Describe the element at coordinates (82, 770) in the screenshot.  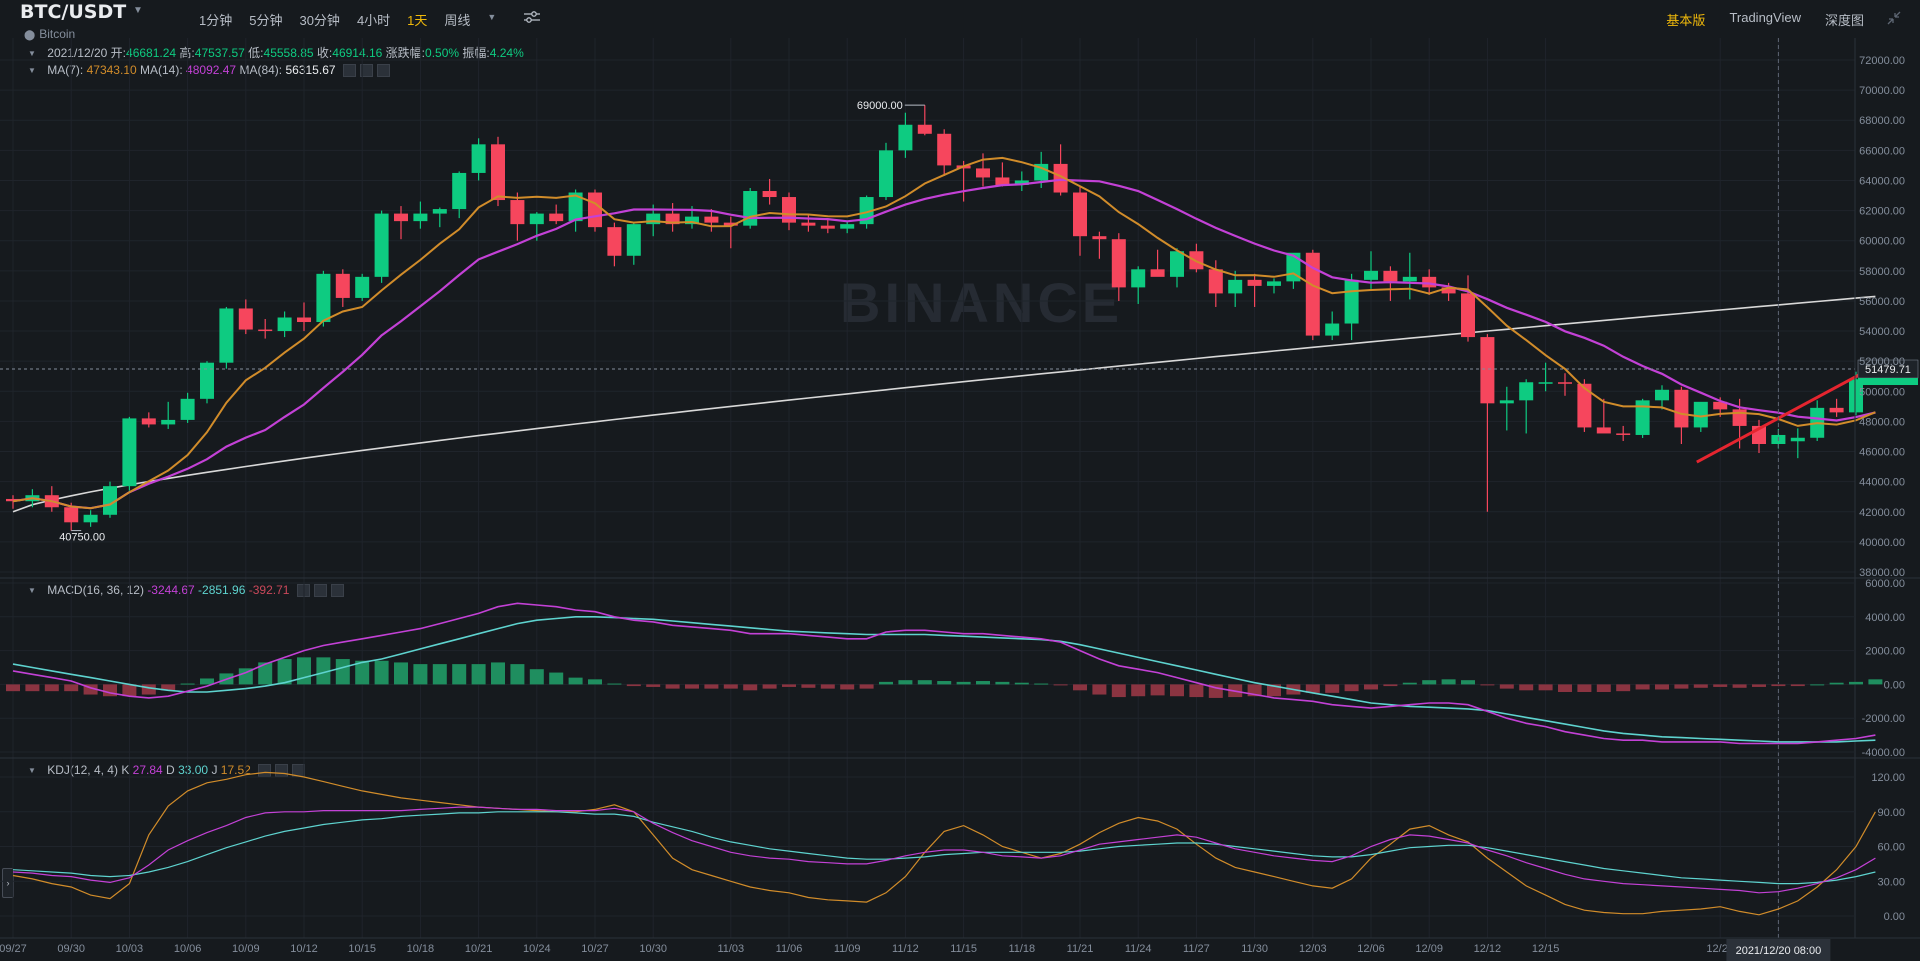
I see `kdj-label: KDJ(12, 4, 4)` at that location.